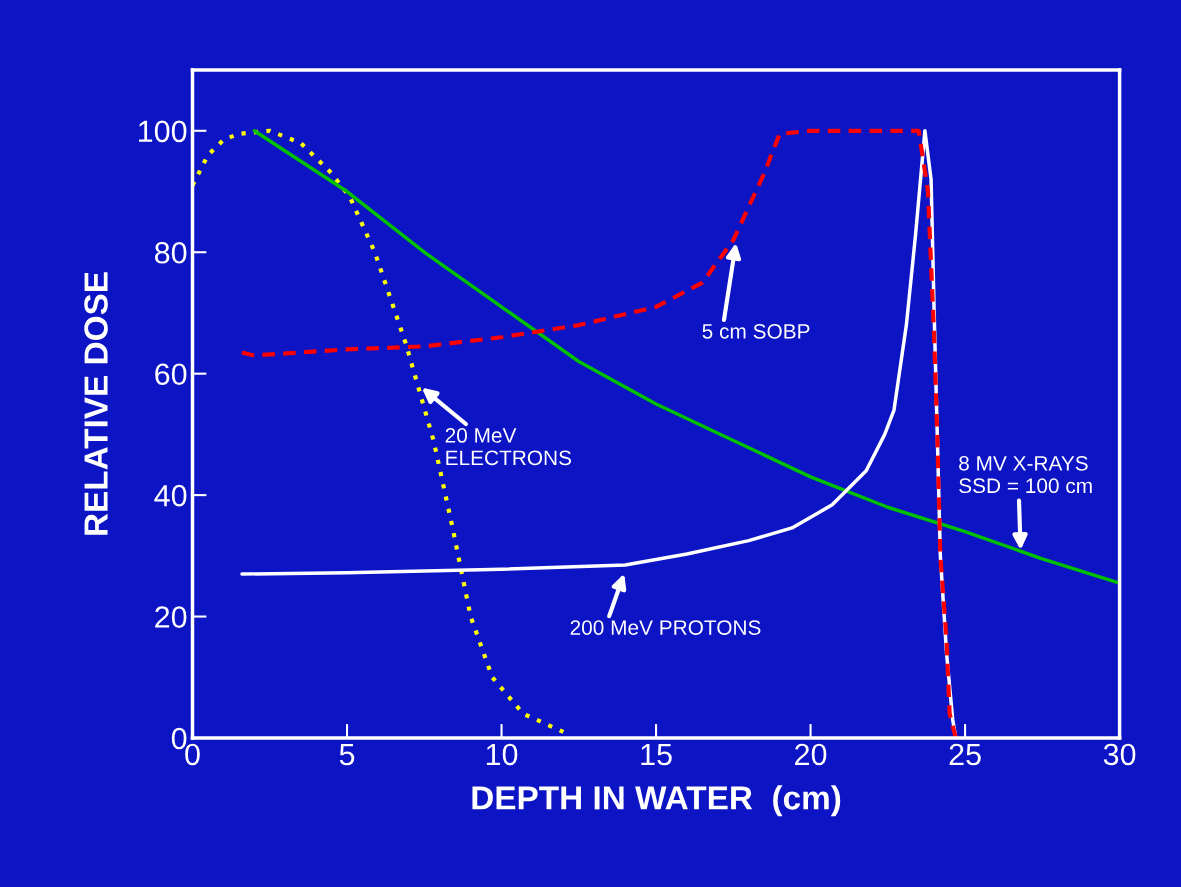 The height and width of the screenshot is (887, 1181). Describe the element at coordinates (965, 754) in the screenshot. I see `x-tick-label: 25` at that location.